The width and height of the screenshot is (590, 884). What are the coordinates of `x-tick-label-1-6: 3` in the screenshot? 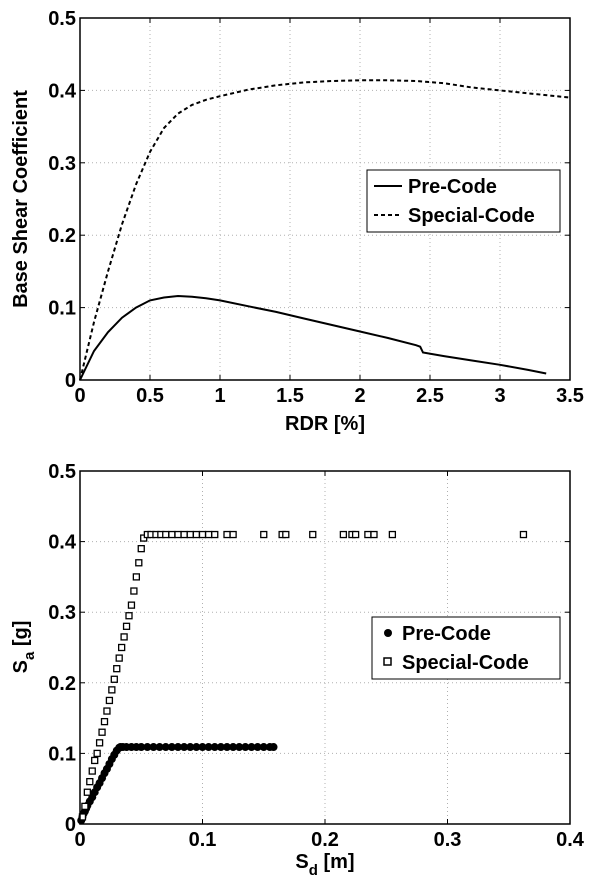 It's located at (499, 396).